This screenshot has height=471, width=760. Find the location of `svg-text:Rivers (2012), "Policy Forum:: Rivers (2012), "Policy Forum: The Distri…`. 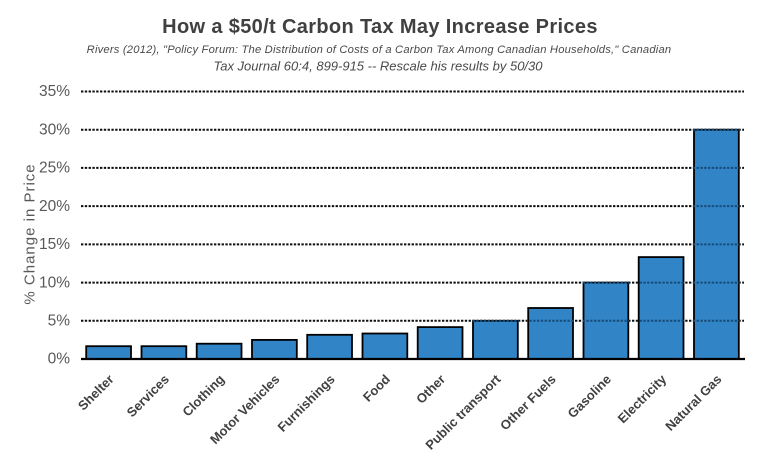

svg-text:Rivers (2012), "Policy Forum:: Rivers (2012), "Policy Forum: The Distri… is located at coordinates (379, 50).